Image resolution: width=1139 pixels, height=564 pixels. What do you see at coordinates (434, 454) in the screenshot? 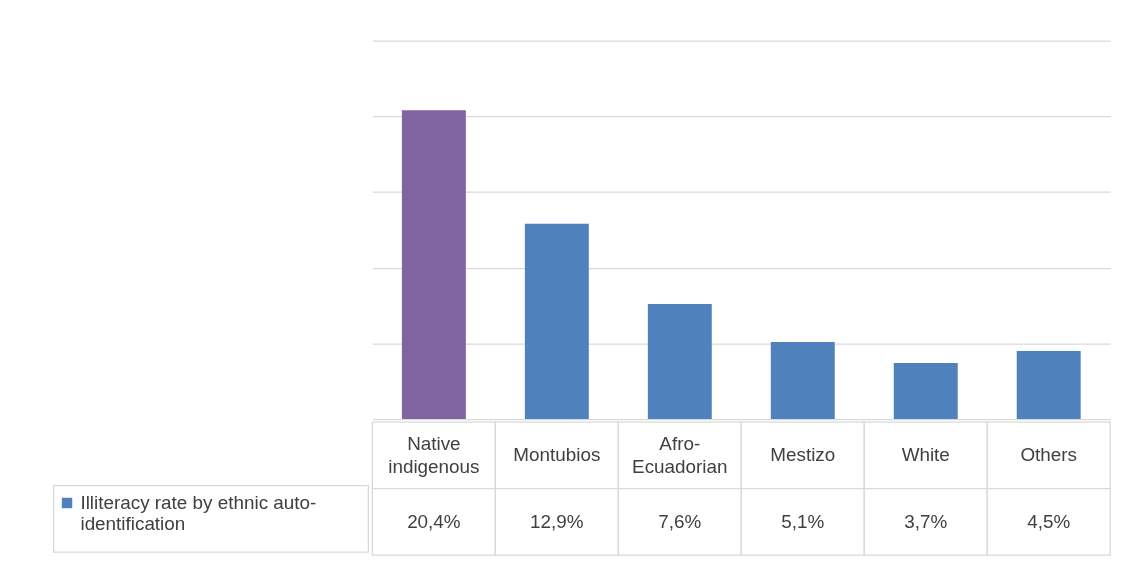
I see `x-tick-label: Native indigenous` at bounding box center [434, 454].